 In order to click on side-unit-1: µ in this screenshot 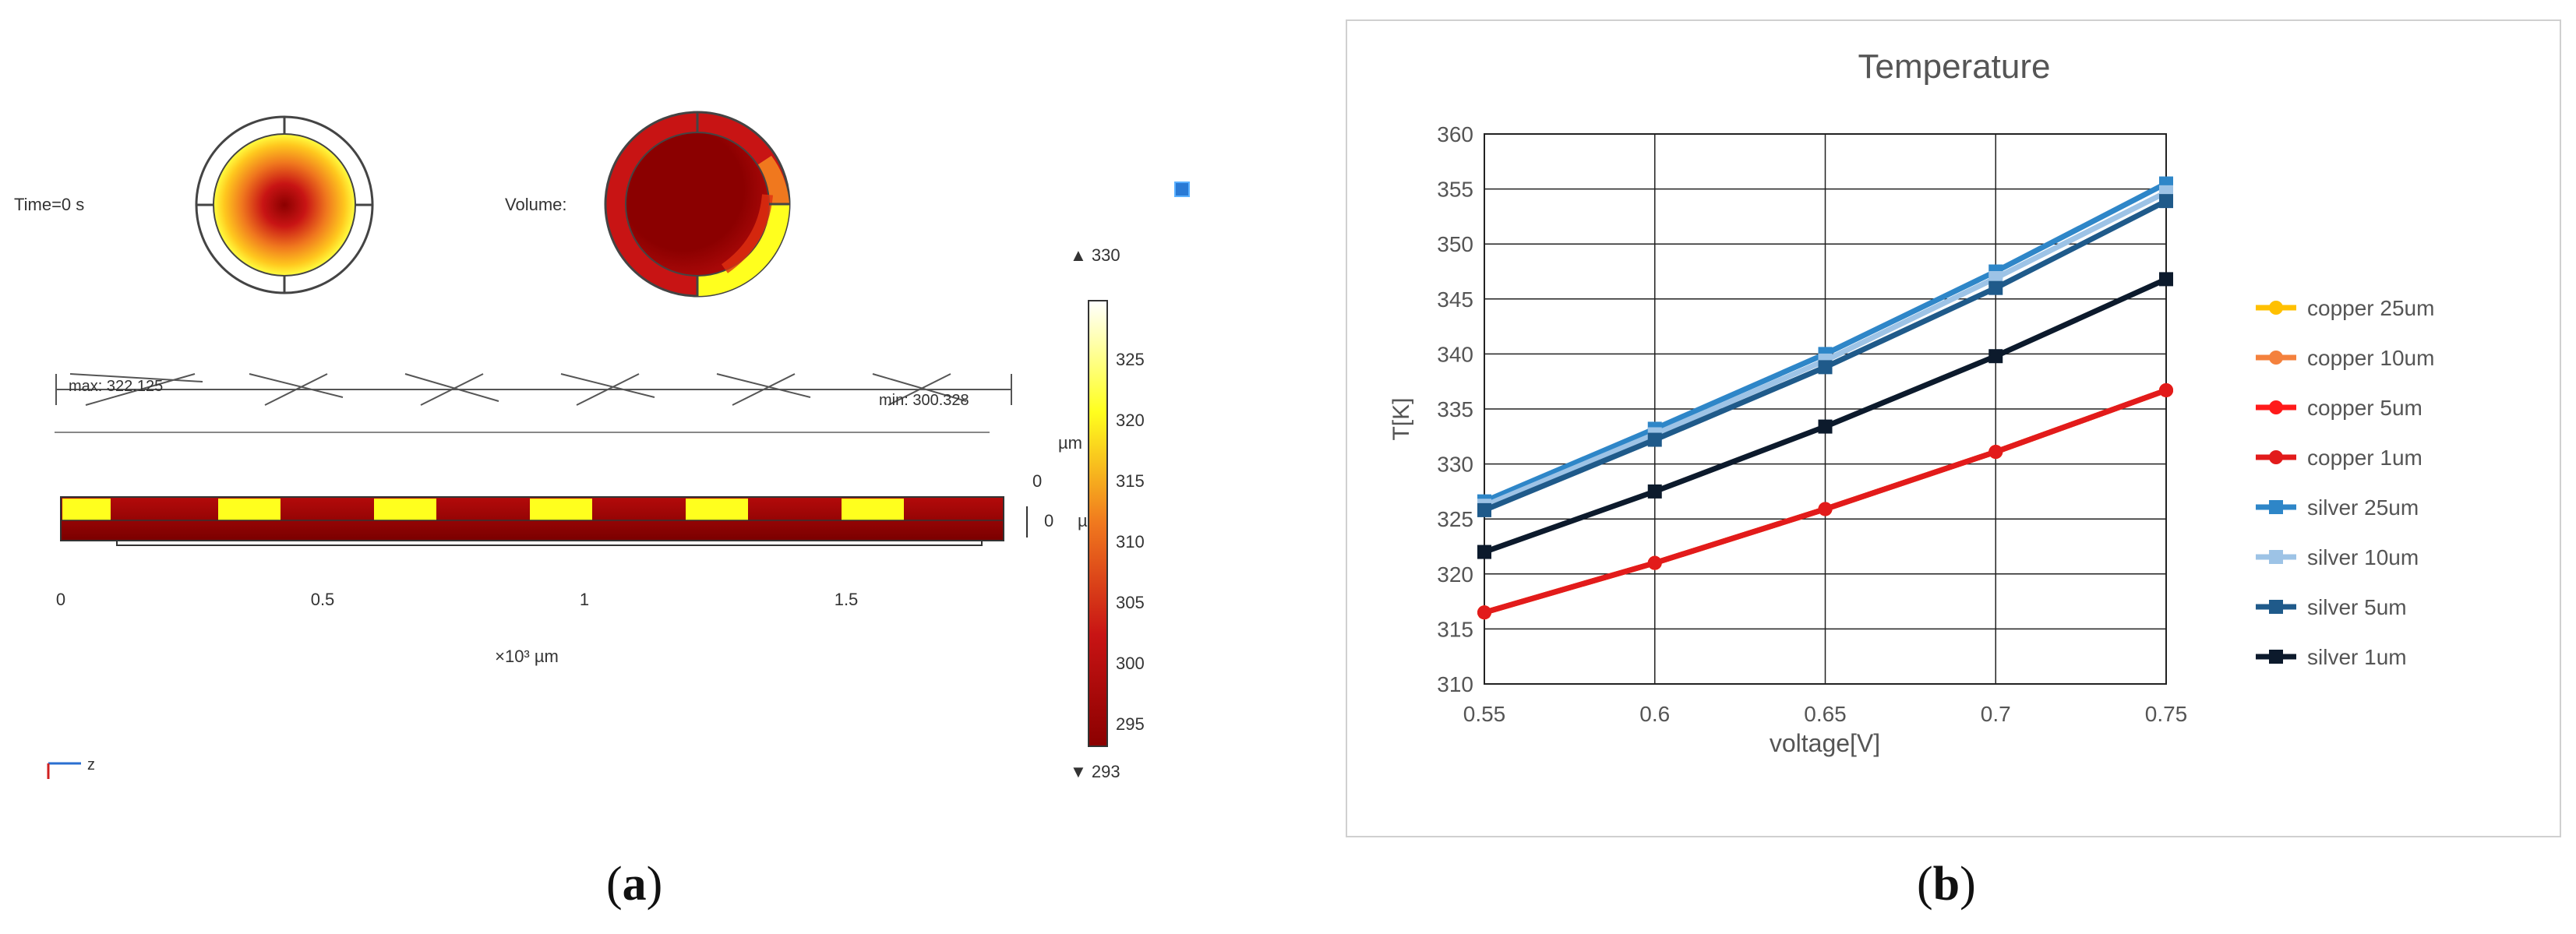, I will do `click(1083, 520)`.